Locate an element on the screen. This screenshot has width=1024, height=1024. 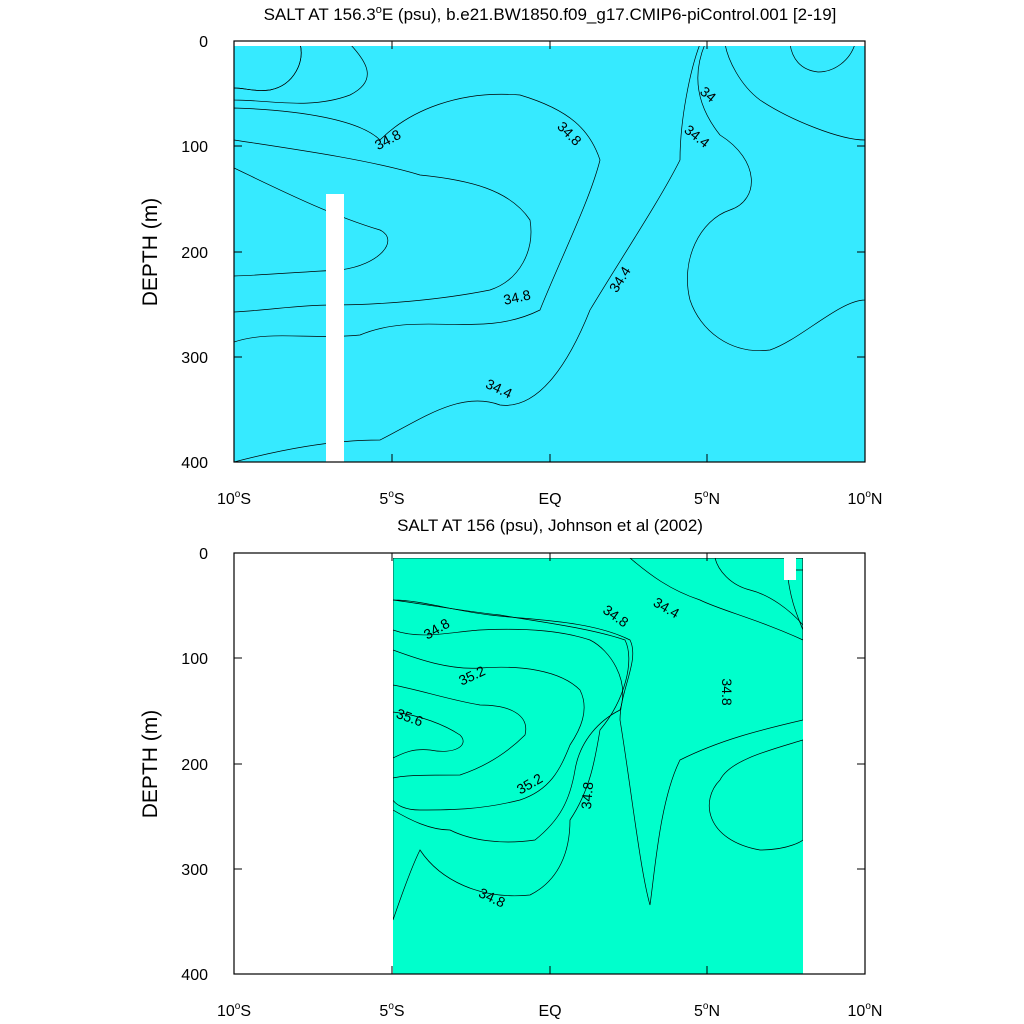
bottom-band-35.4 is located at coordinates (460, 731).